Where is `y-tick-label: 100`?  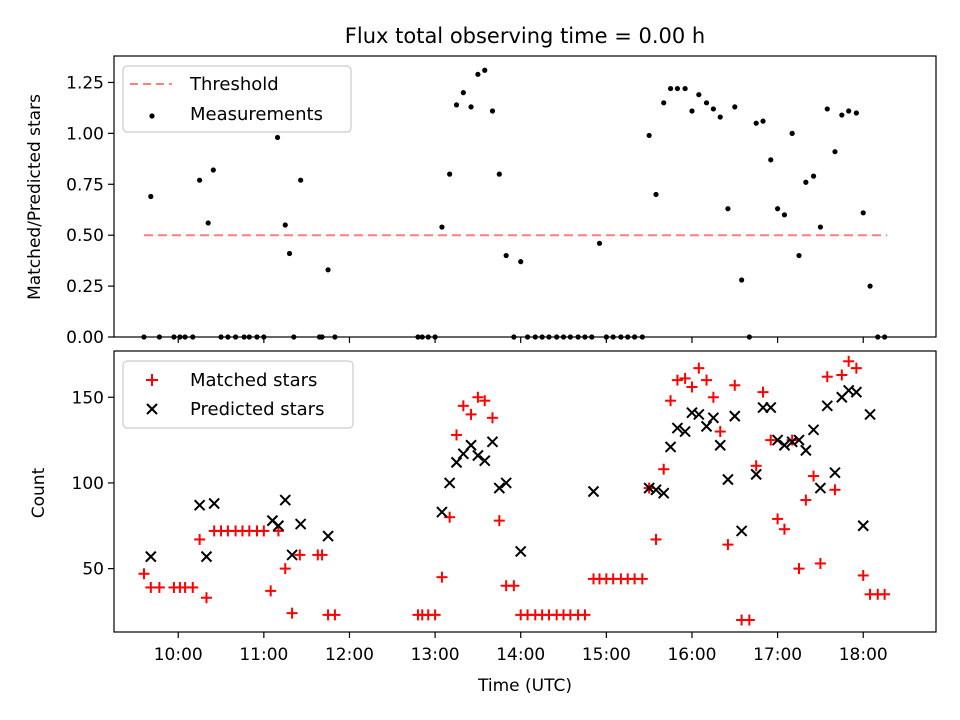 y-tick-label: 100 is located at coordinates (88, 484).